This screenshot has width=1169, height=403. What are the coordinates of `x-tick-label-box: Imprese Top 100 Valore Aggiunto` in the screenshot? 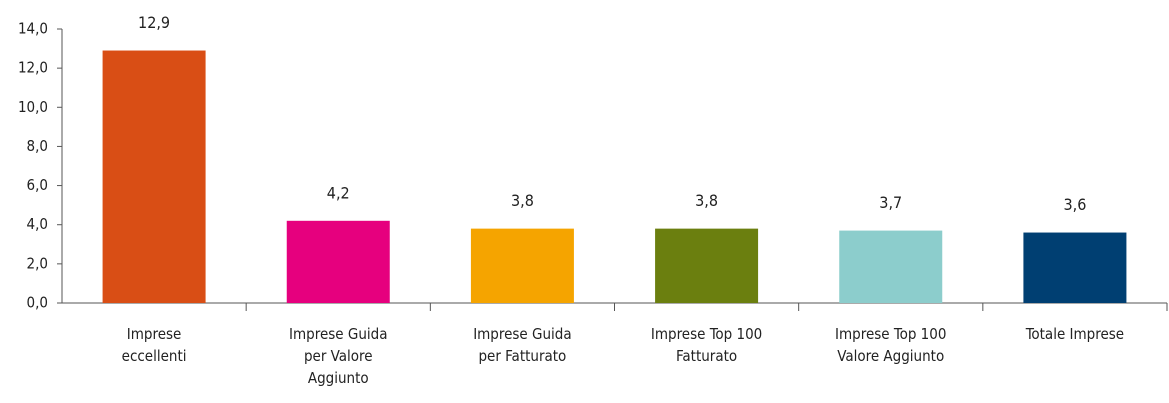 It's located at (891, 345).